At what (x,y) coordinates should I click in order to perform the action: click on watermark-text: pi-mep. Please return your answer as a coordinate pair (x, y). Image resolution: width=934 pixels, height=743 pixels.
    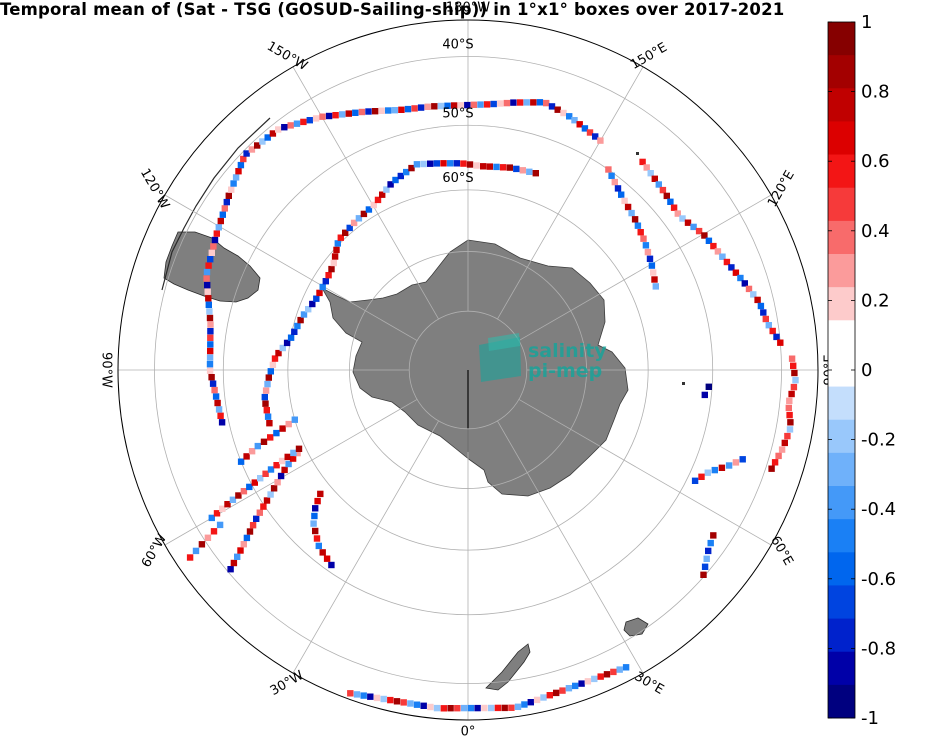
    Looking at the image, I should click on (565, 371).